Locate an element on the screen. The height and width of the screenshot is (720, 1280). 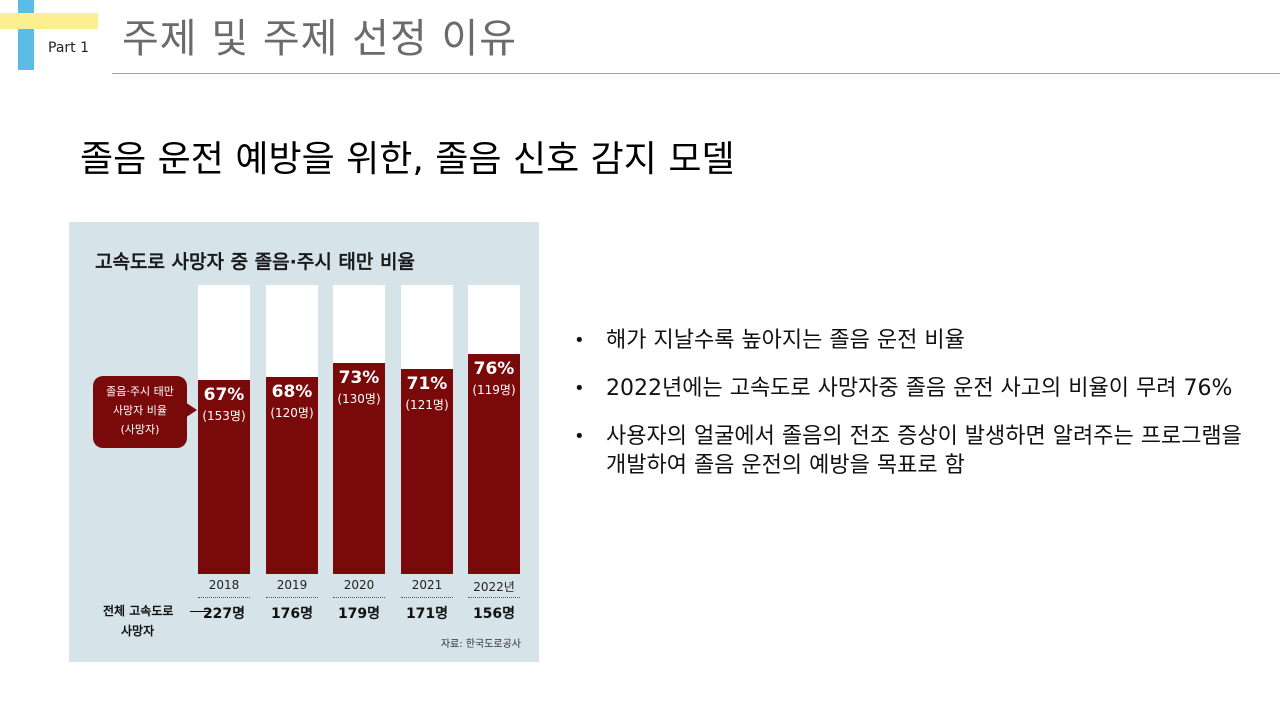
title-underline is located at coordinates (696, 73).